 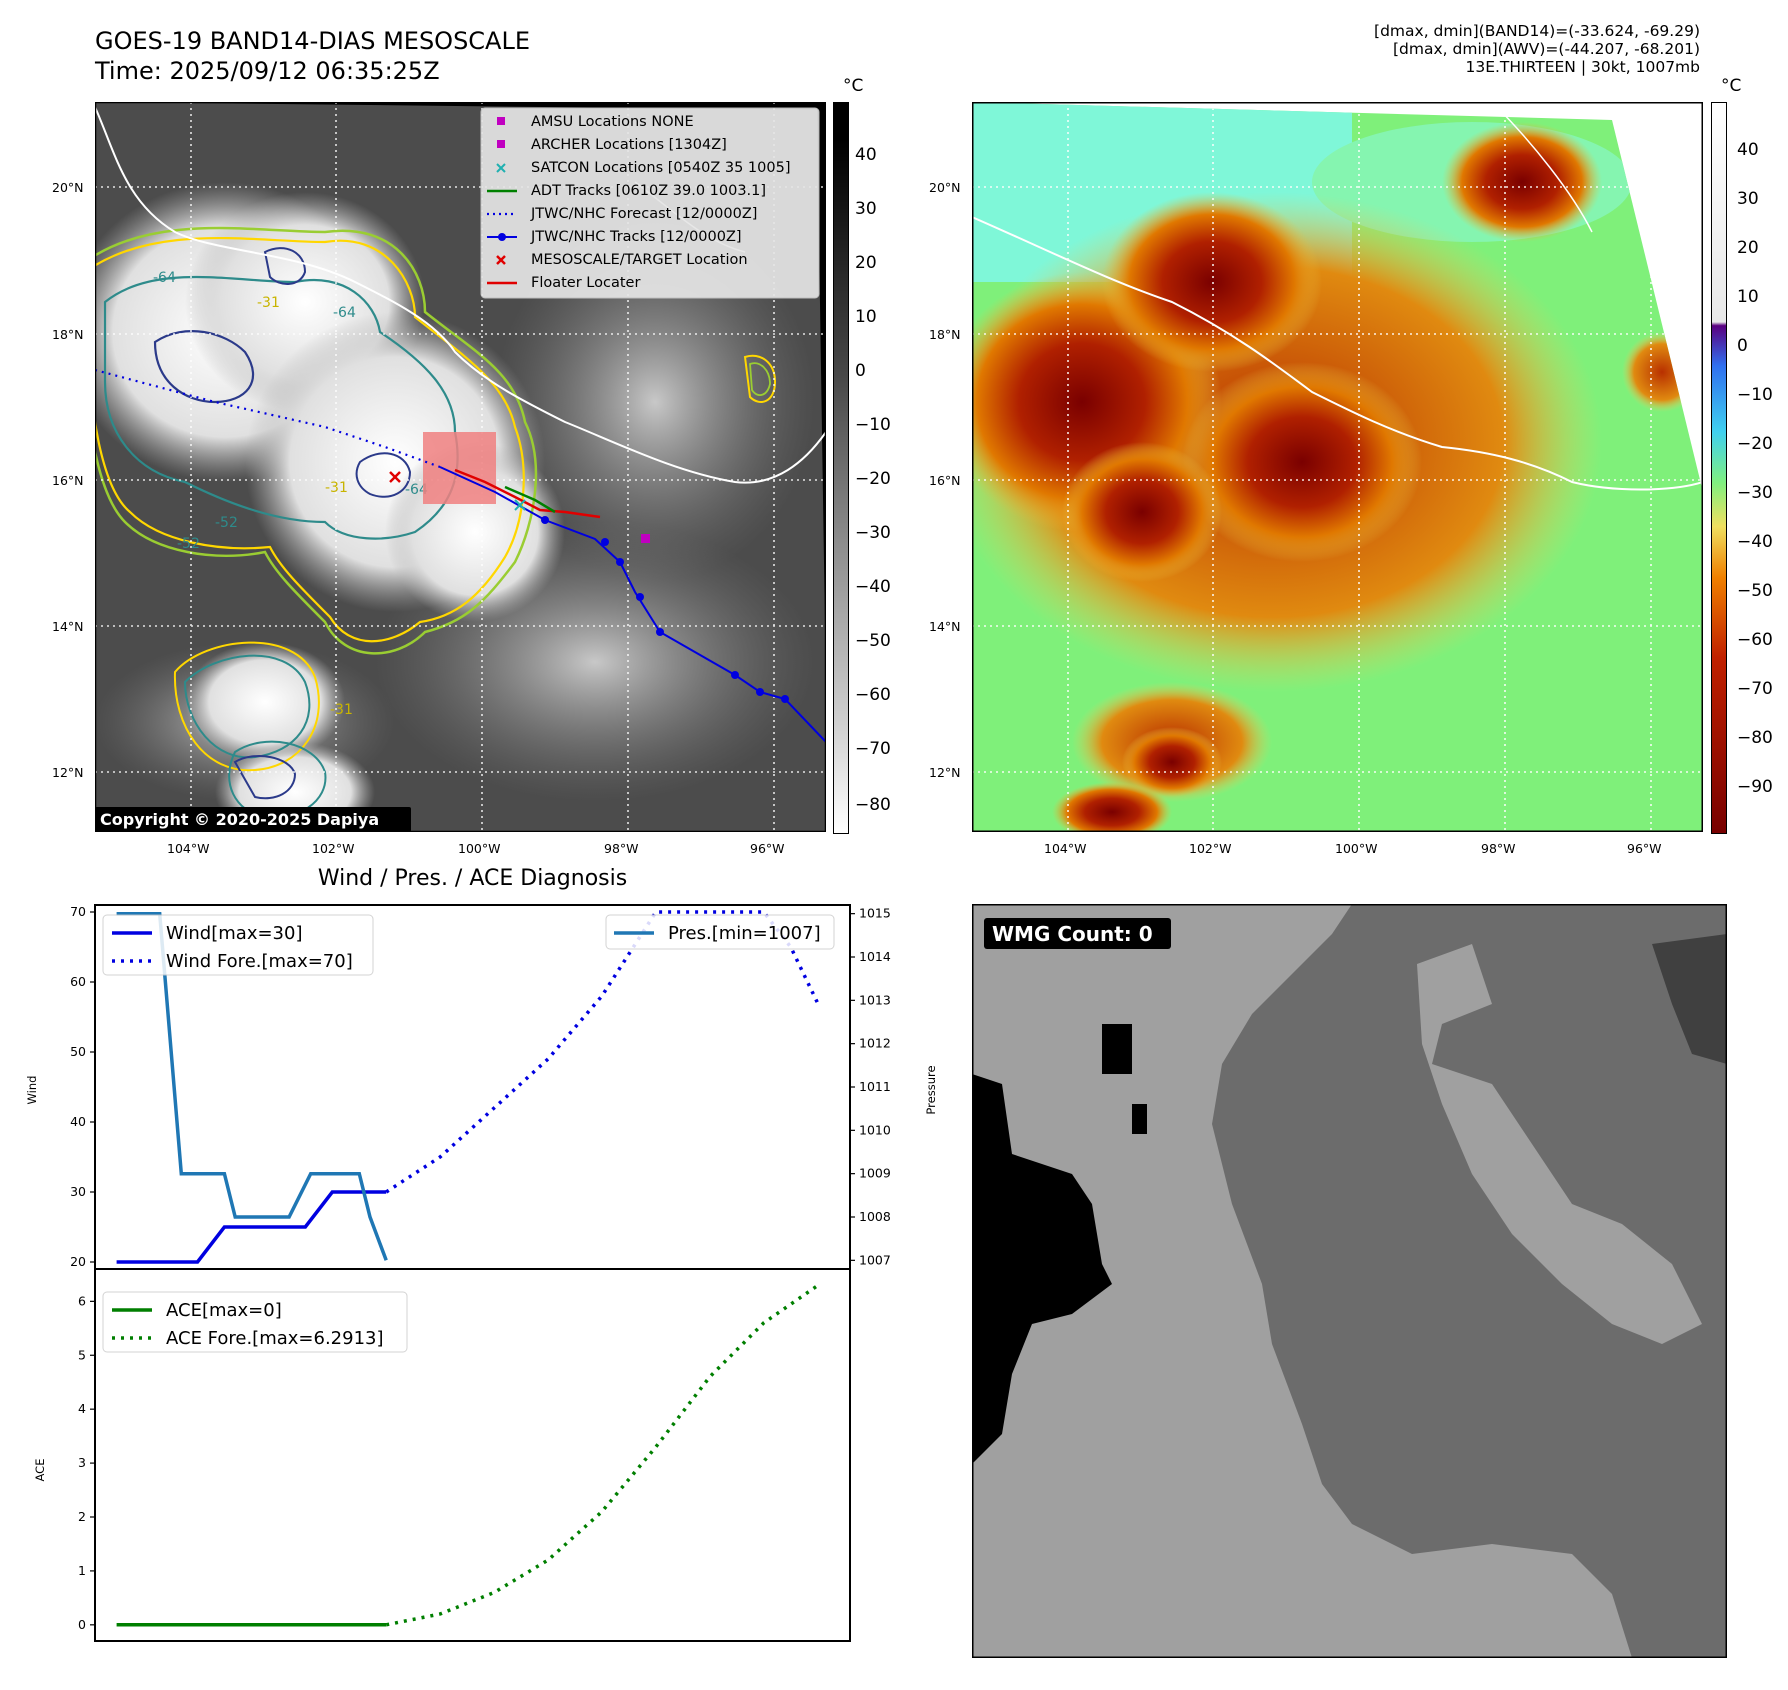 What do you see at coordinates (78, 911) in the screenshot?
I see `wind-tick-label: 70` at bounding box center [78, 911].